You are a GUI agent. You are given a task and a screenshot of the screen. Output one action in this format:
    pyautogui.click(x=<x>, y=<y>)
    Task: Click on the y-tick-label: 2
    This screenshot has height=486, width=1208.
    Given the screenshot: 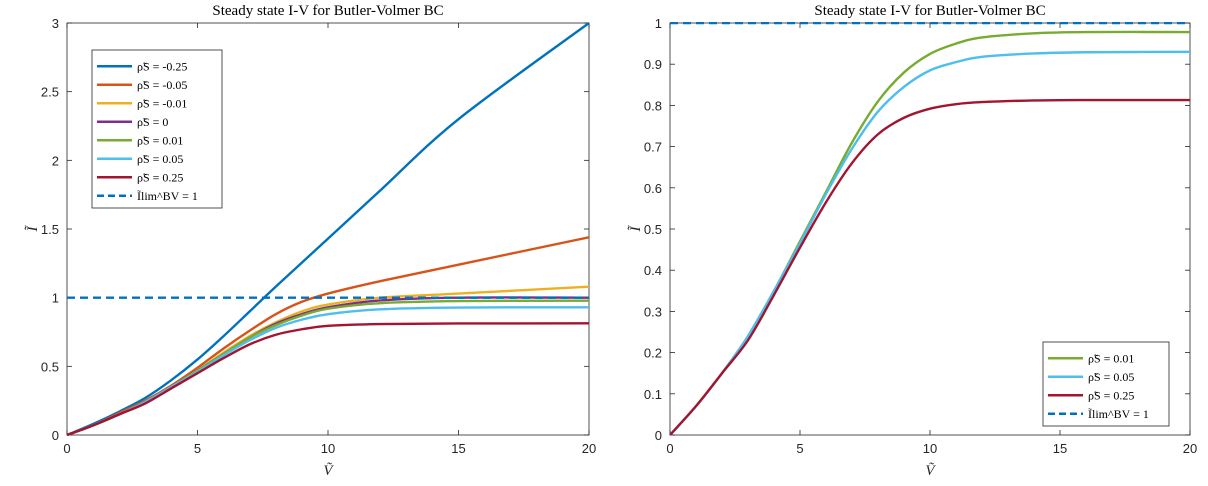 What is the action you would take?
    pyautogui.click(x=55, y=160)
    